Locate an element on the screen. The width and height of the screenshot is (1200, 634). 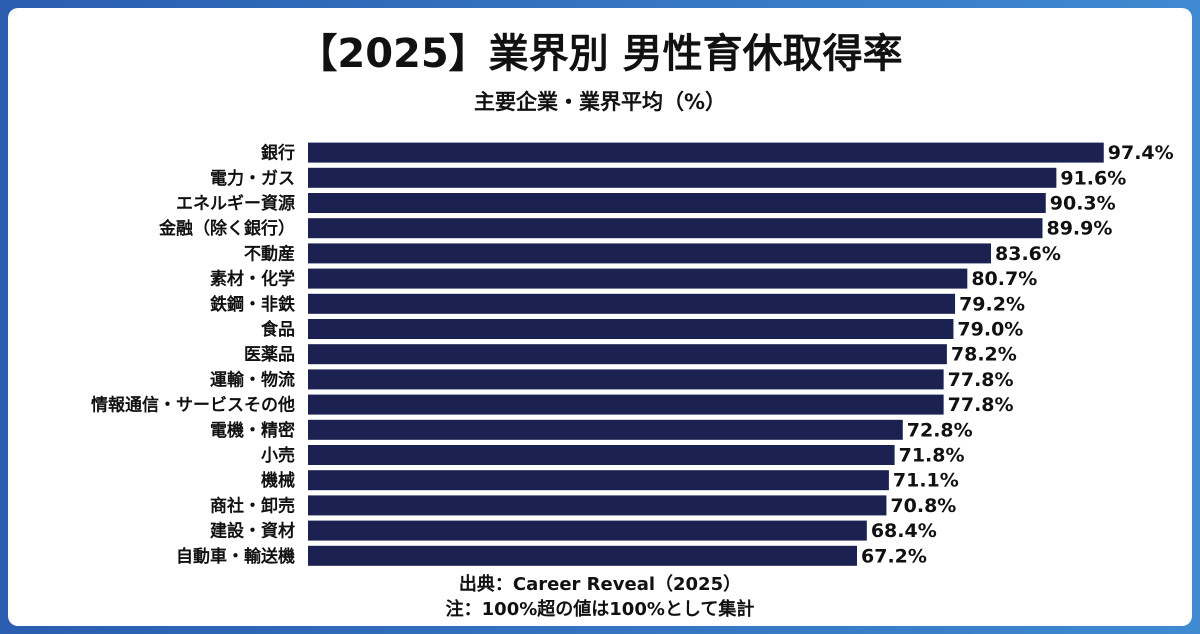
category-label: 銀行 is located at coordinates (278, 153).